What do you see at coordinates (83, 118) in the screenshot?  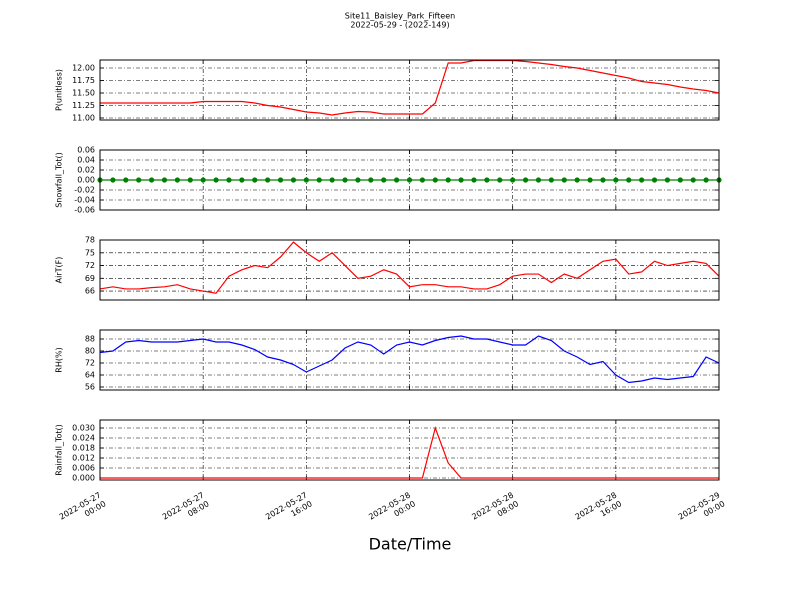 I see `y-tick-label: 11.00` at bounding box center [83, 118].